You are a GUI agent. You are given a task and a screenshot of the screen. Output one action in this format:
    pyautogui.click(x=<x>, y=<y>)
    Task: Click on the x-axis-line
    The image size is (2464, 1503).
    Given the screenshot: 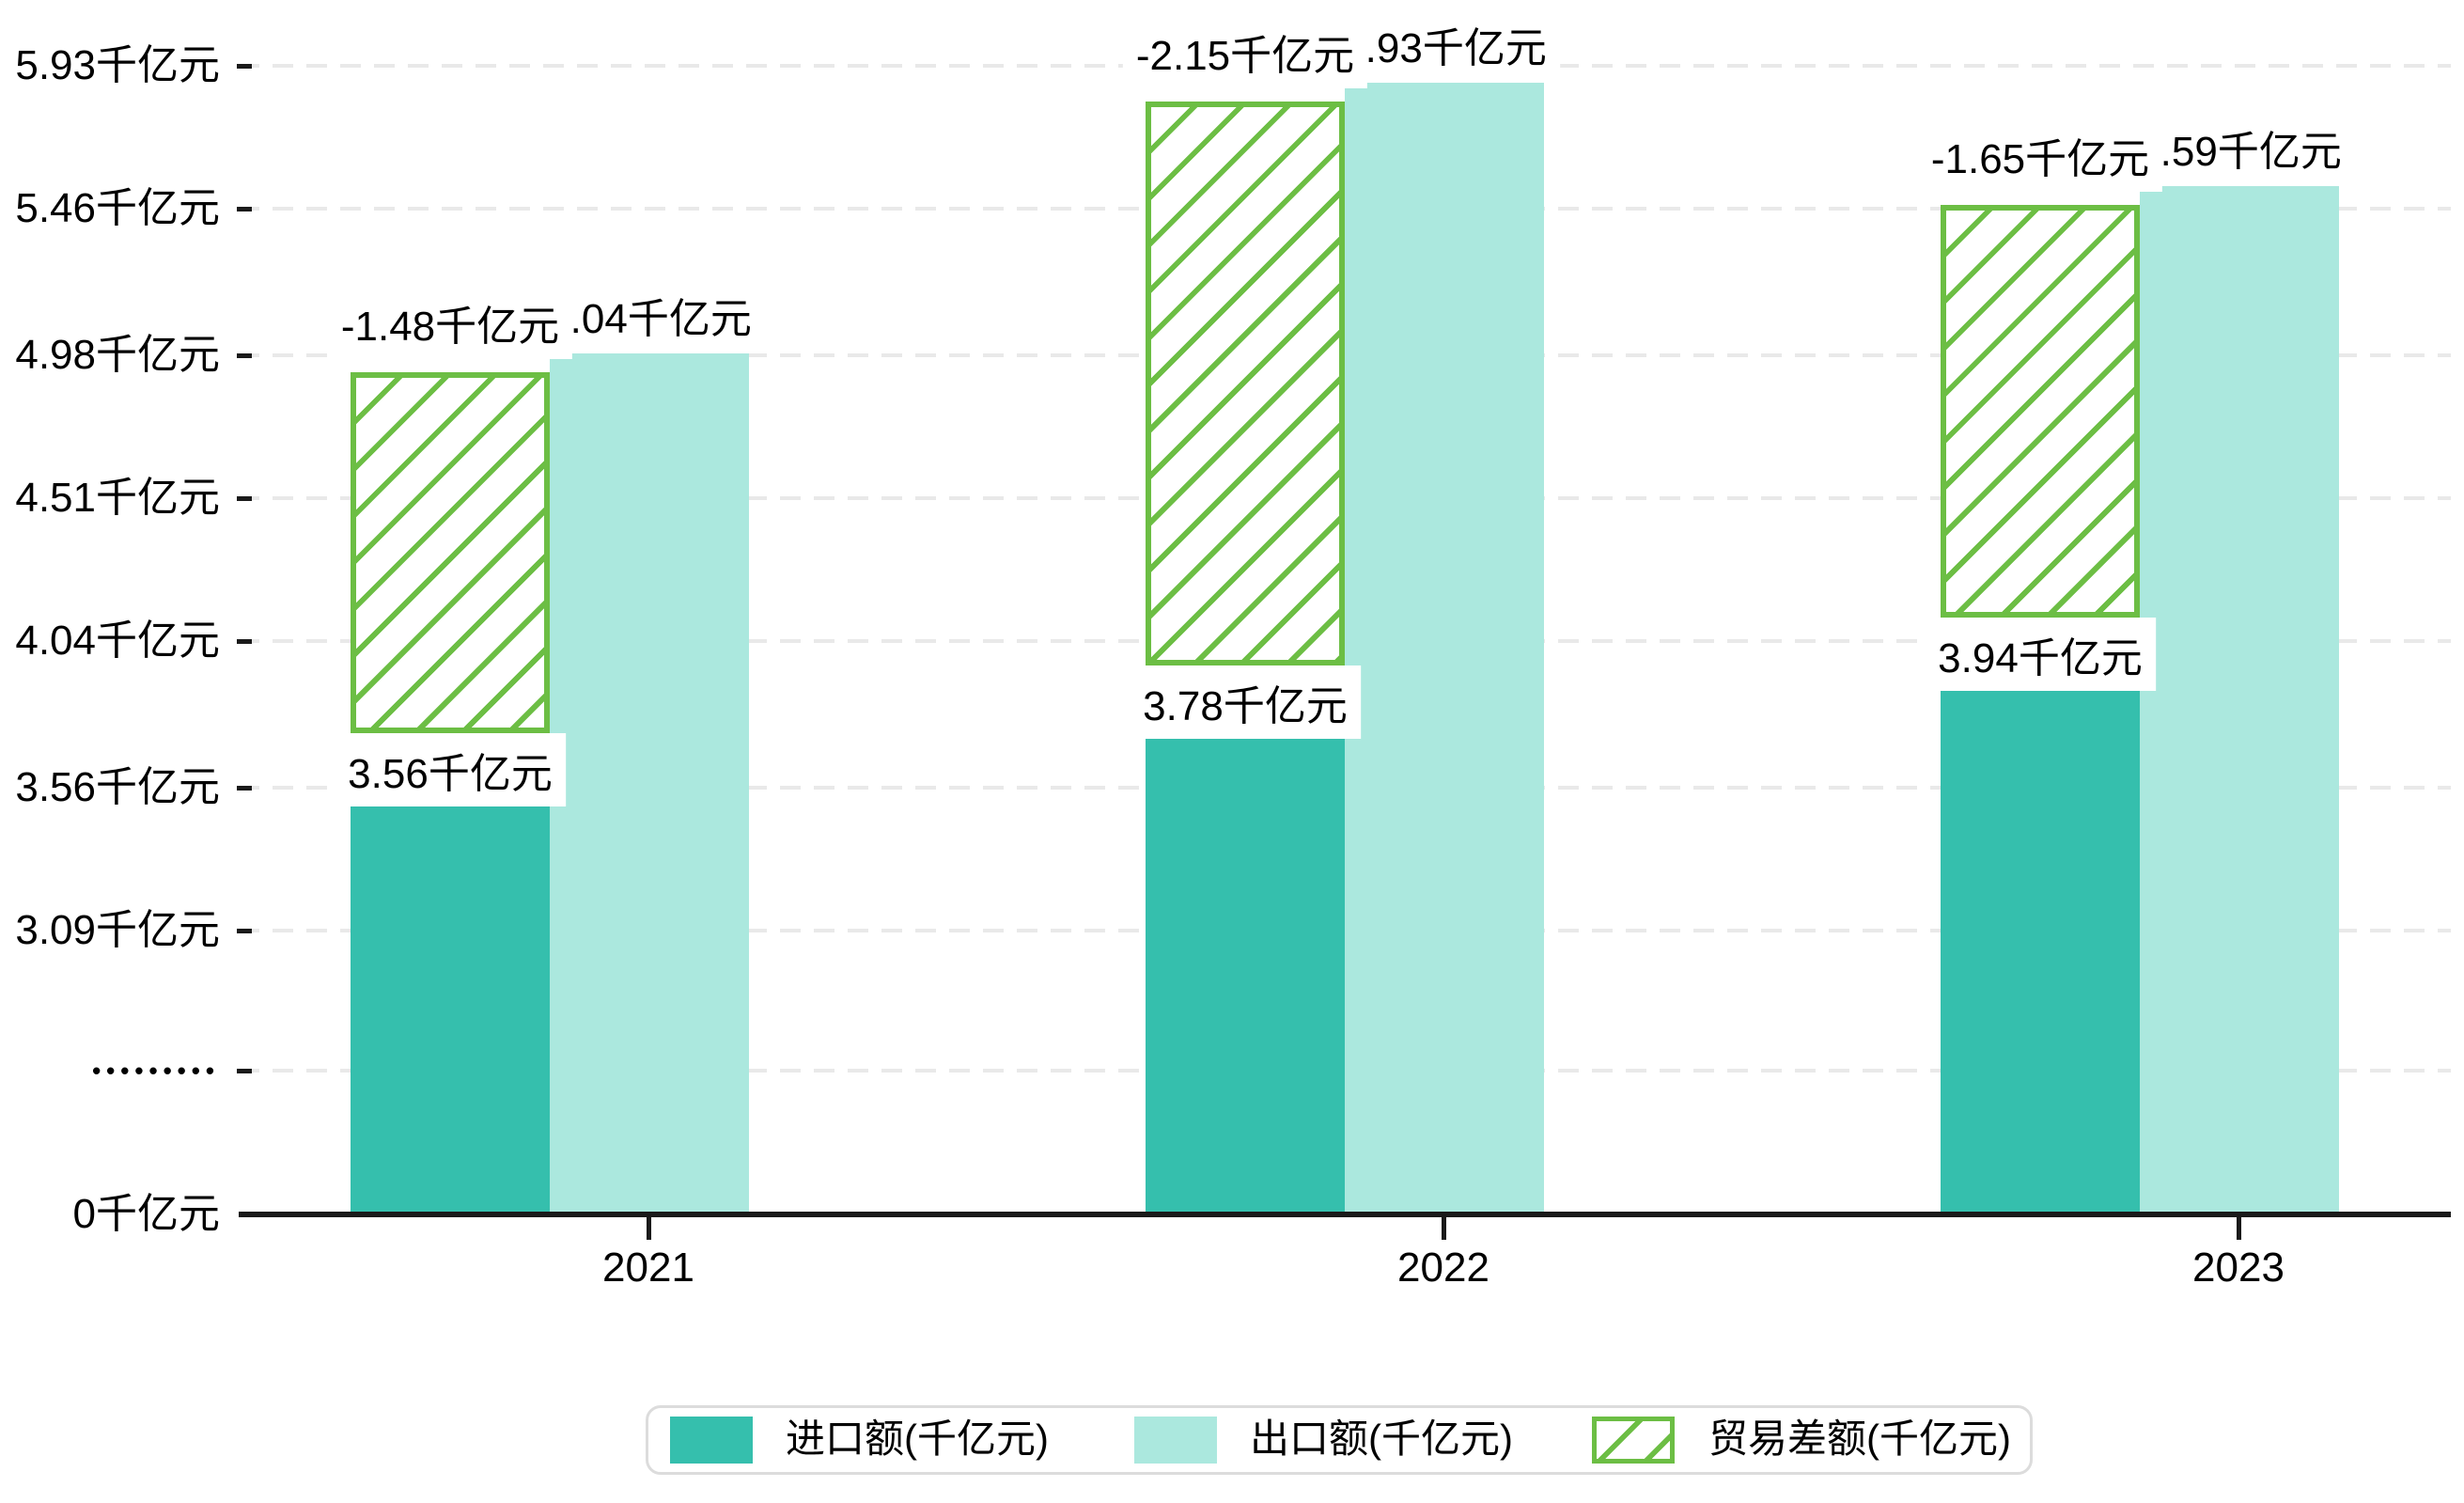 What is the action you would take?
    pyautogui.click(x=1345, y=1214)
    